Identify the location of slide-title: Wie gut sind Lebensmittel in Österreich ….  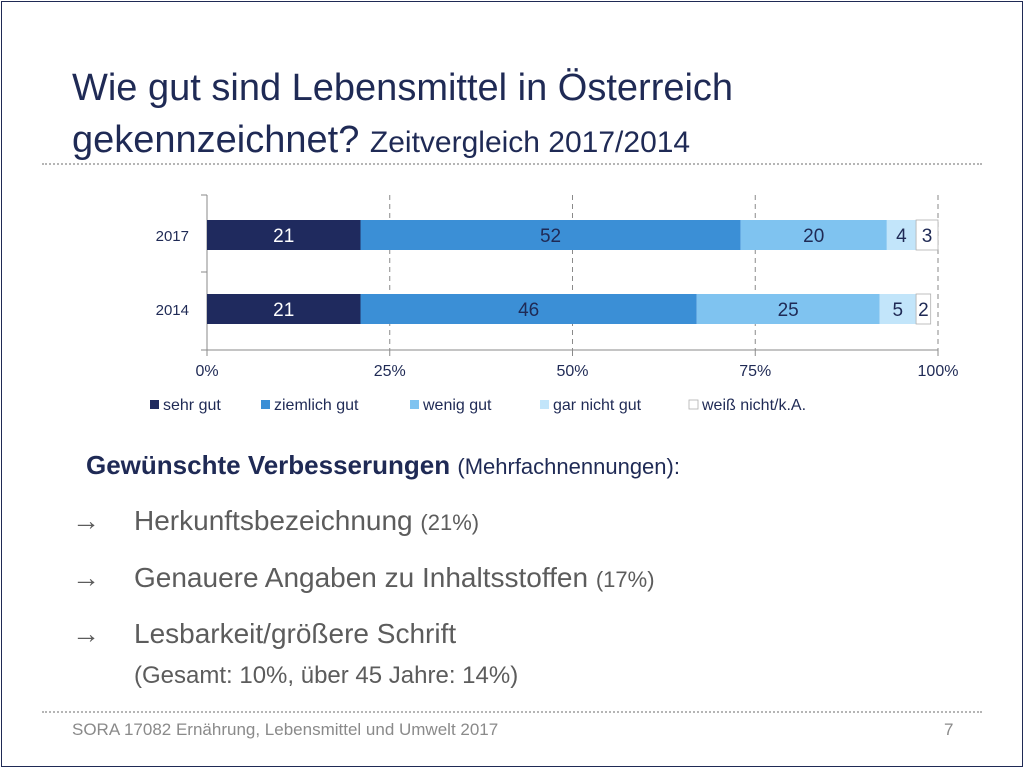
(522, 115).